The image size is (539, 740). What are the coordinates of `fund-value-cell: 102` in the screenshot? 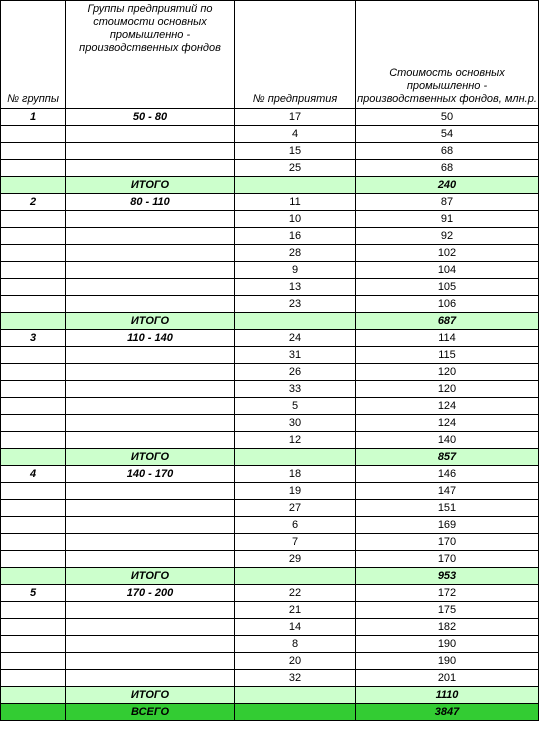 It's located at (447, 253).